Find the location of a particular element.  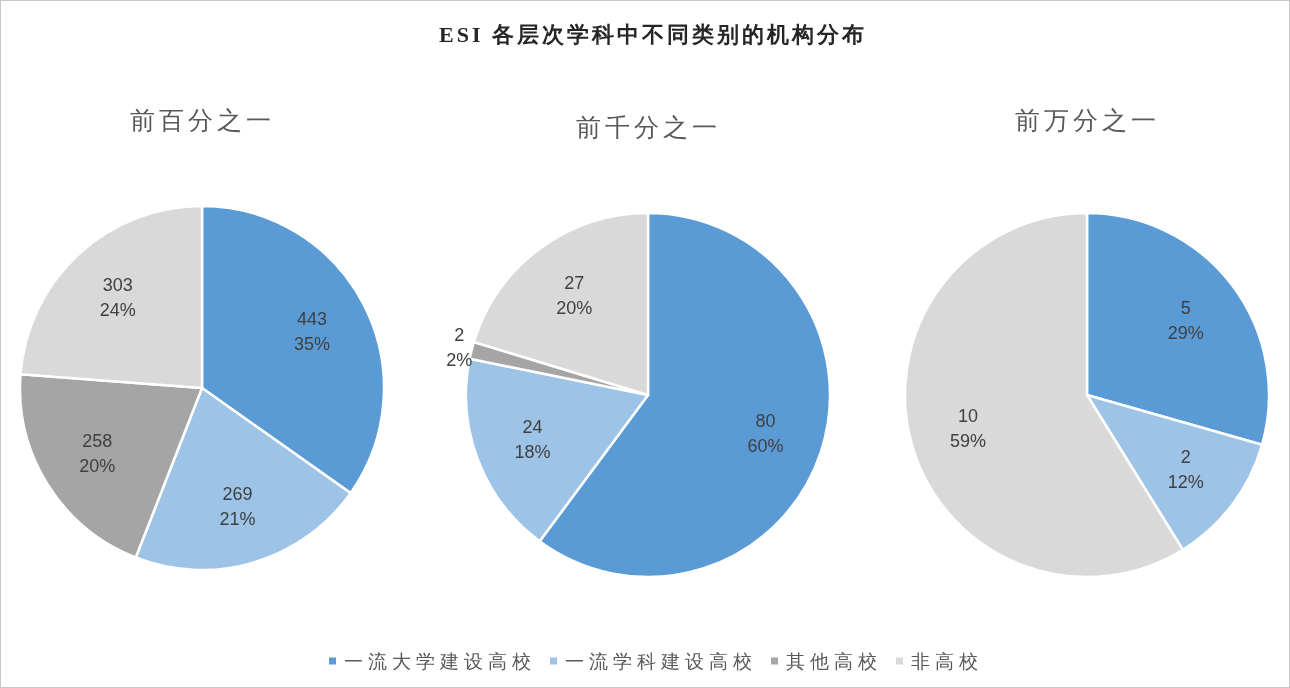

chart-title: 前百分之一 is located at coordinates (202, 120).